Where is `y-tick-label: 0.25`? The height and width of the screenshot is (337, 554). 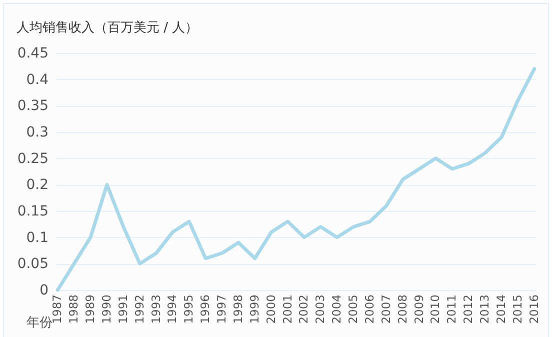 y-tick-label: 0.25 is located at coordinates (32, 158).